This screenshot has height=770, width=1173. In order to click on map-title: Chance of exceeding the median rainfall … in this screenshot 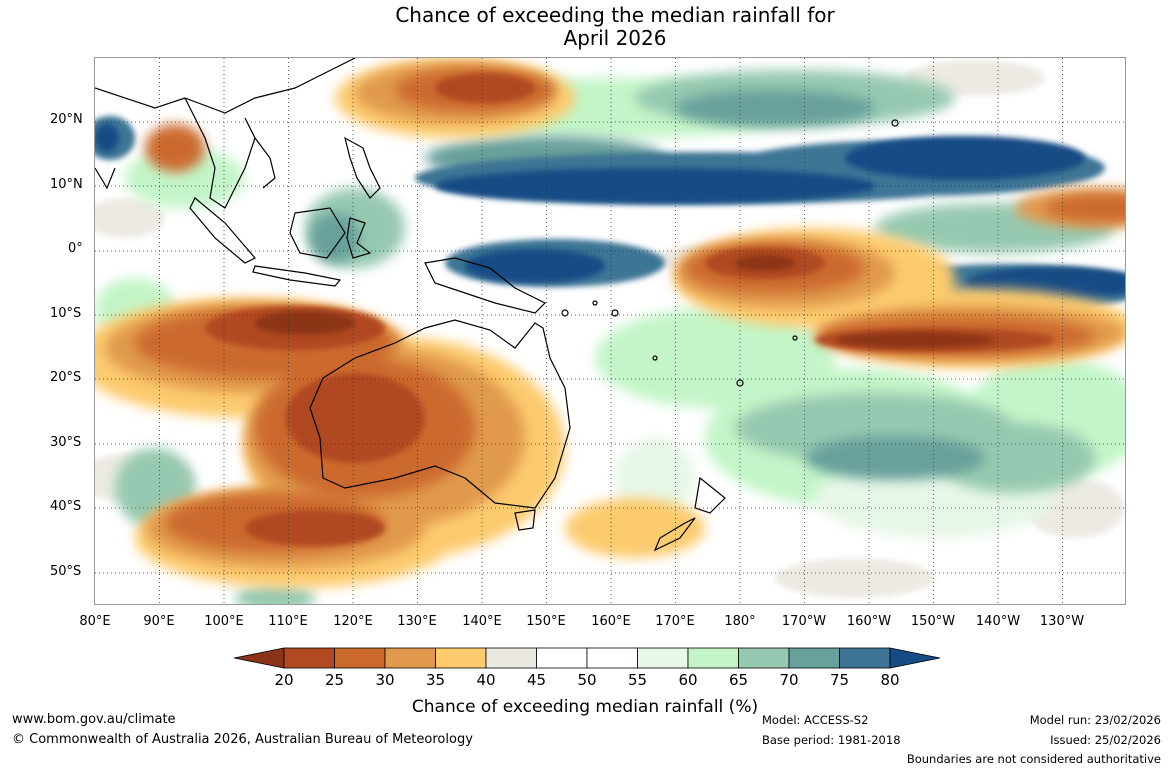, I will do `click(586, 27)`.